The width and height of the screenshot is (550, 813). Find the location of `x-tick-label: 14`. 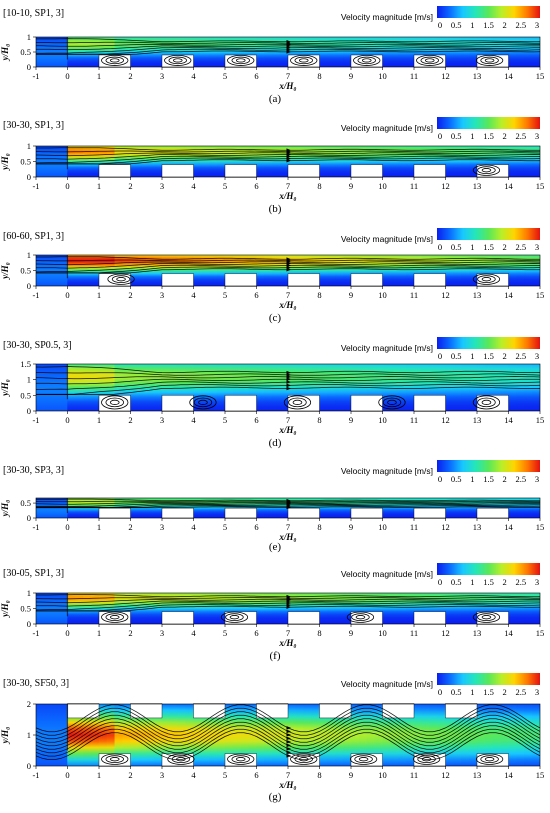

x-tick-label: 14 is located at coordinates (508, 633).